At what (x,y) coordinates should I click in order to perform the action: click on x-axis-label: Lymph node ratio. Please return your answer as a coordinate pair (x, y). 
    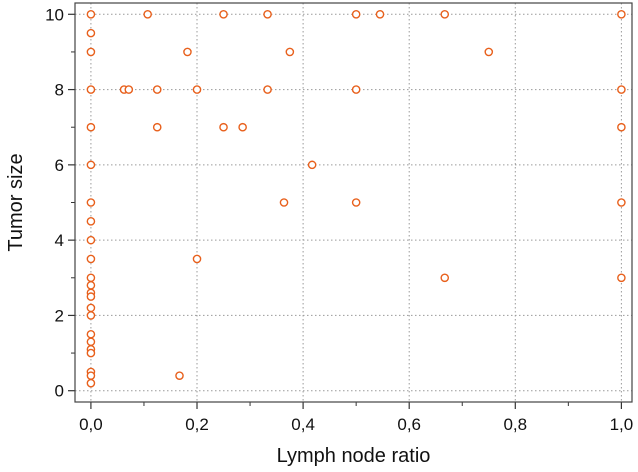
    Looking at the image, I should click on (354, 456).